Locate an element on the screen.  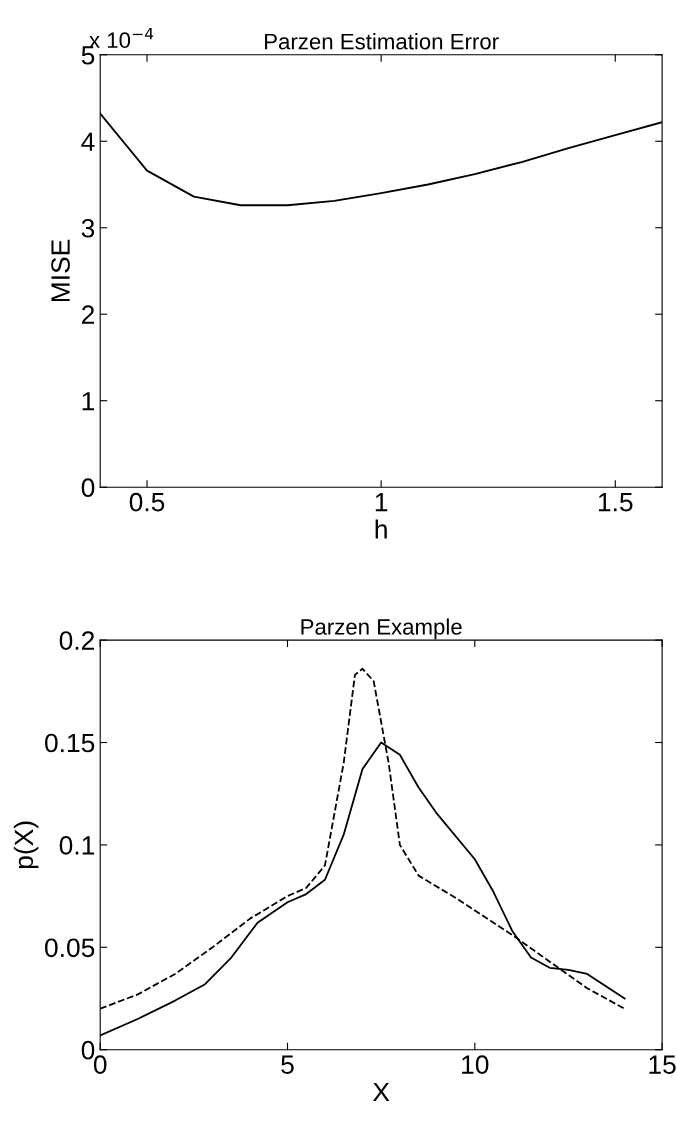
y-tick-label: 0.1 is located at coordinates (77, 845).